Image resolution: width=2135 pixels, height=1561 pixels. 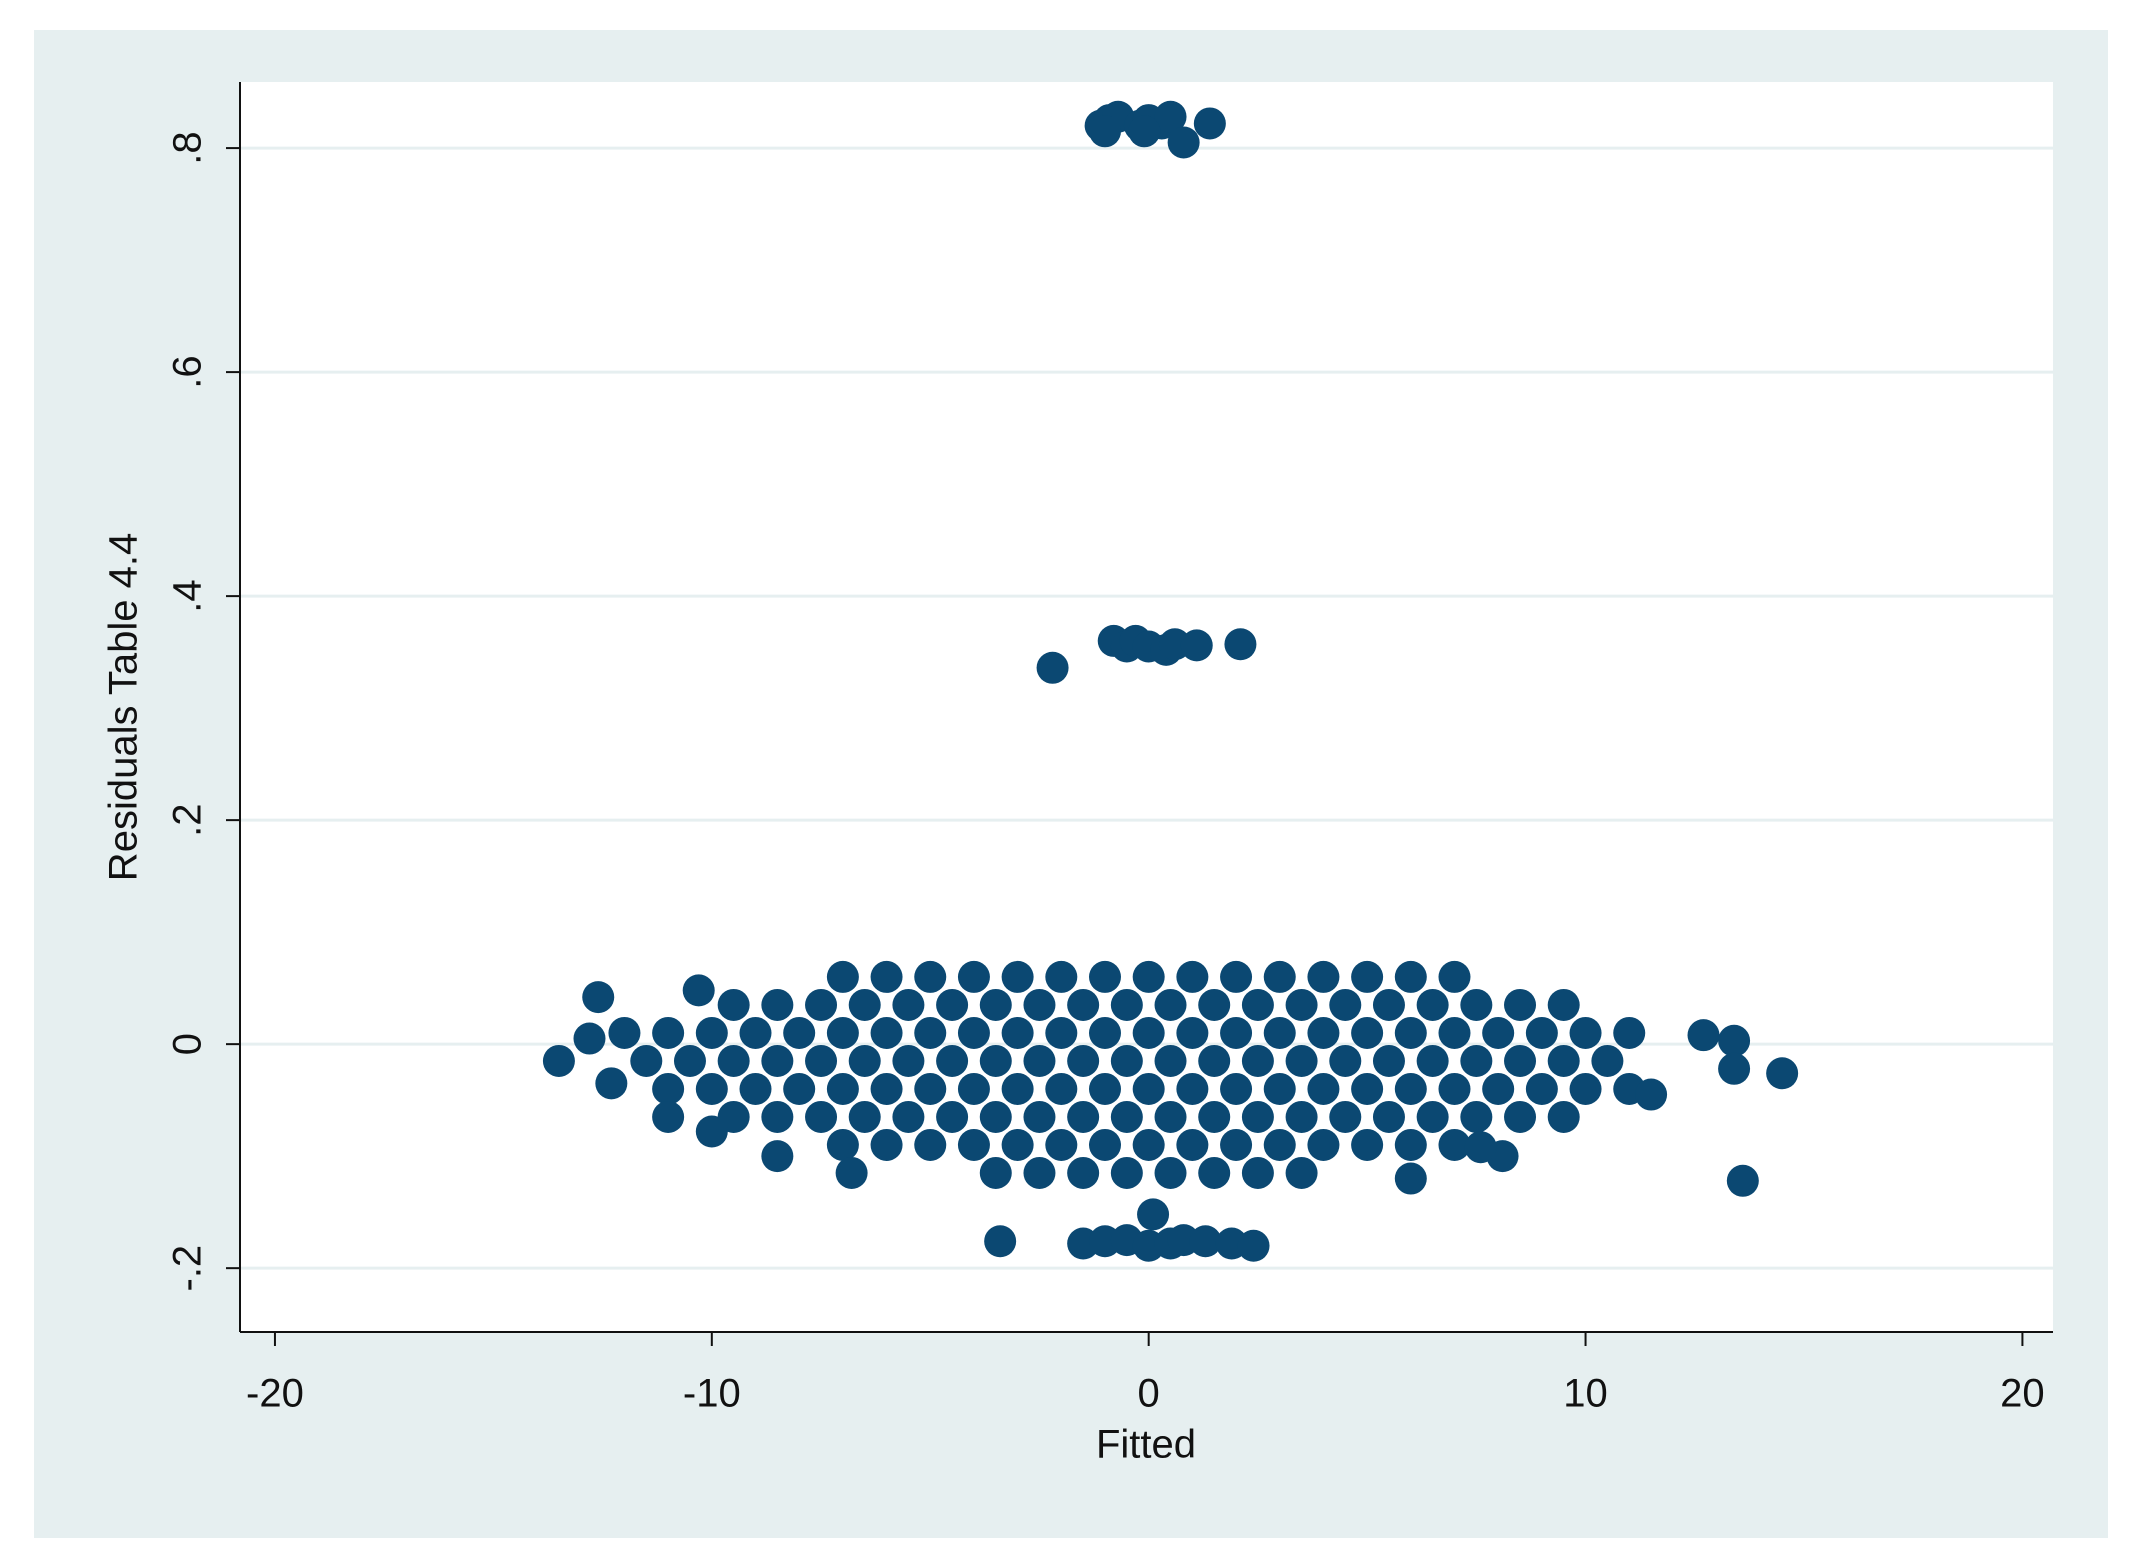 What do you see at coordinates (275, 1394) in the screenshot?
I see `x-tick-label: -20` at bounding box center [275, 1394].